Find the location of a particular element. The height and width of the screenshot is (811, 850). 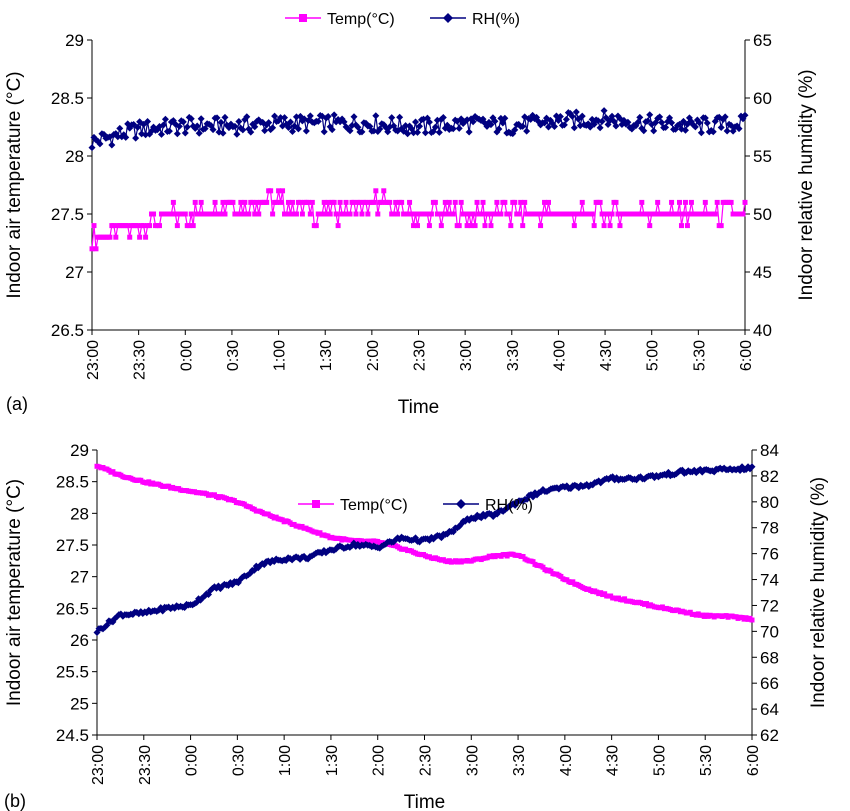

left-y-tick-label: 25.5 is located at coordinates (72, 672).